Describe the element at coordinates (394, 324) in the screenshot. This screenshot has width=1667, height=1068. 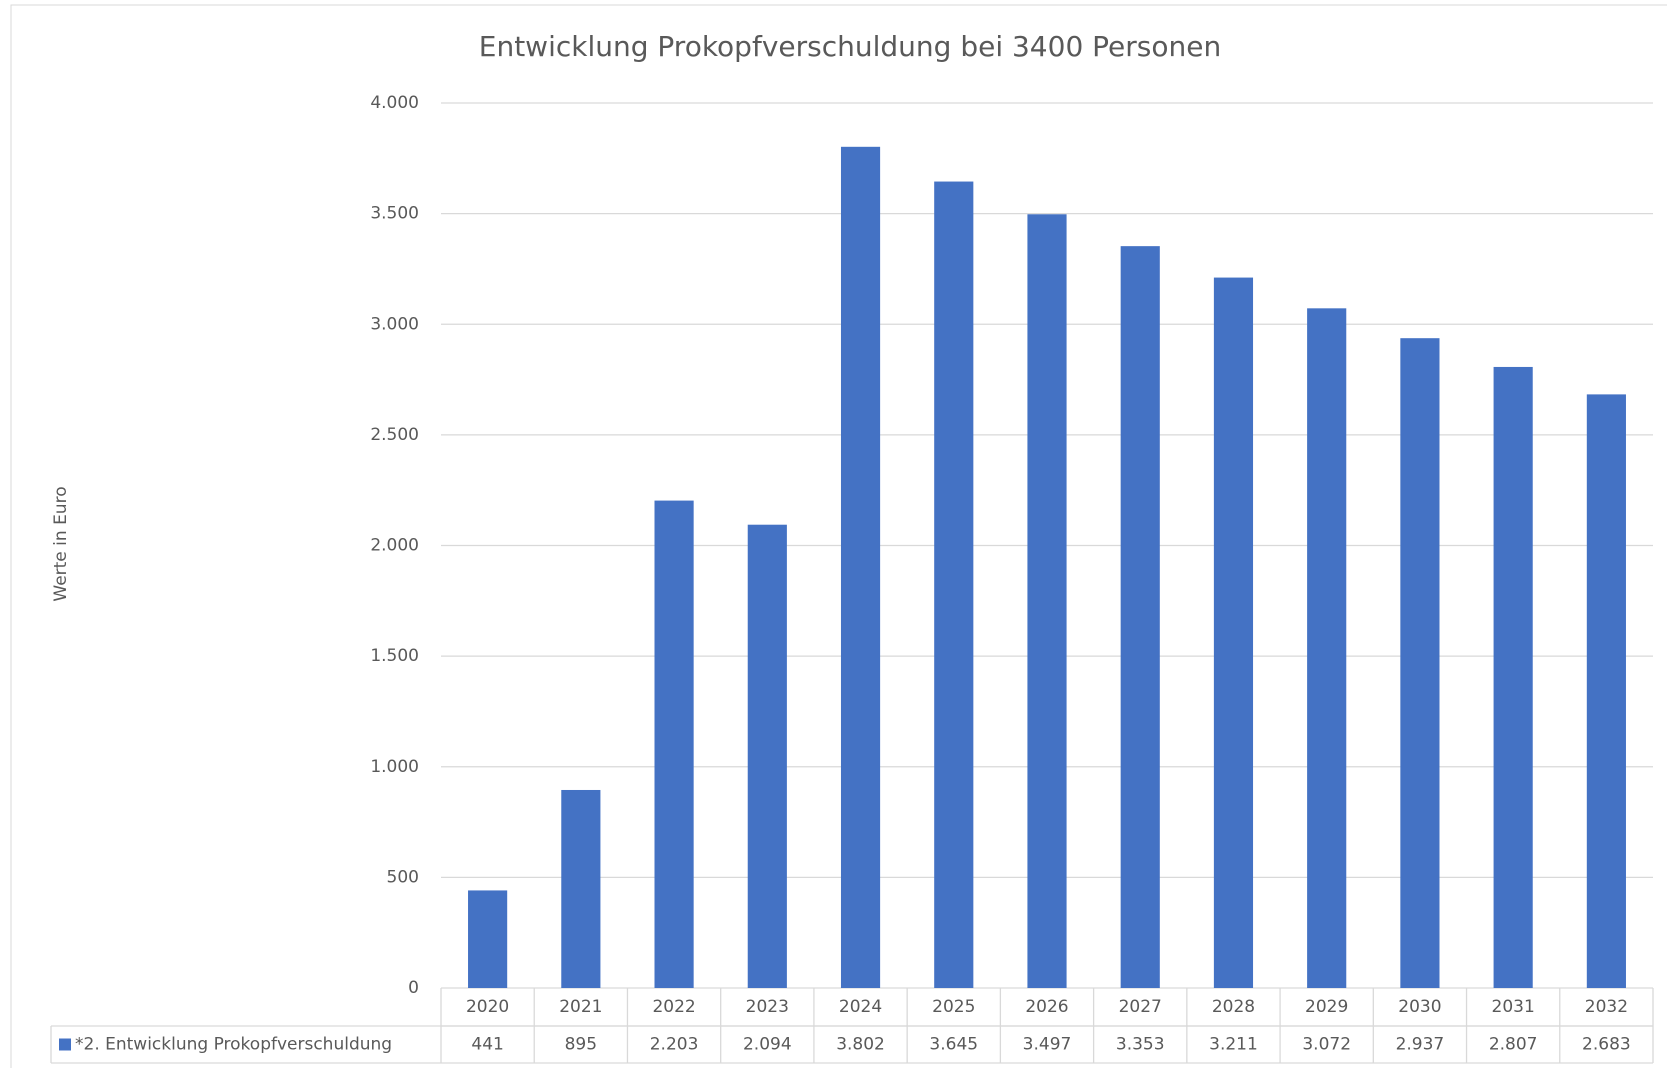
I see `y-tick-label: 3.000` at that location.